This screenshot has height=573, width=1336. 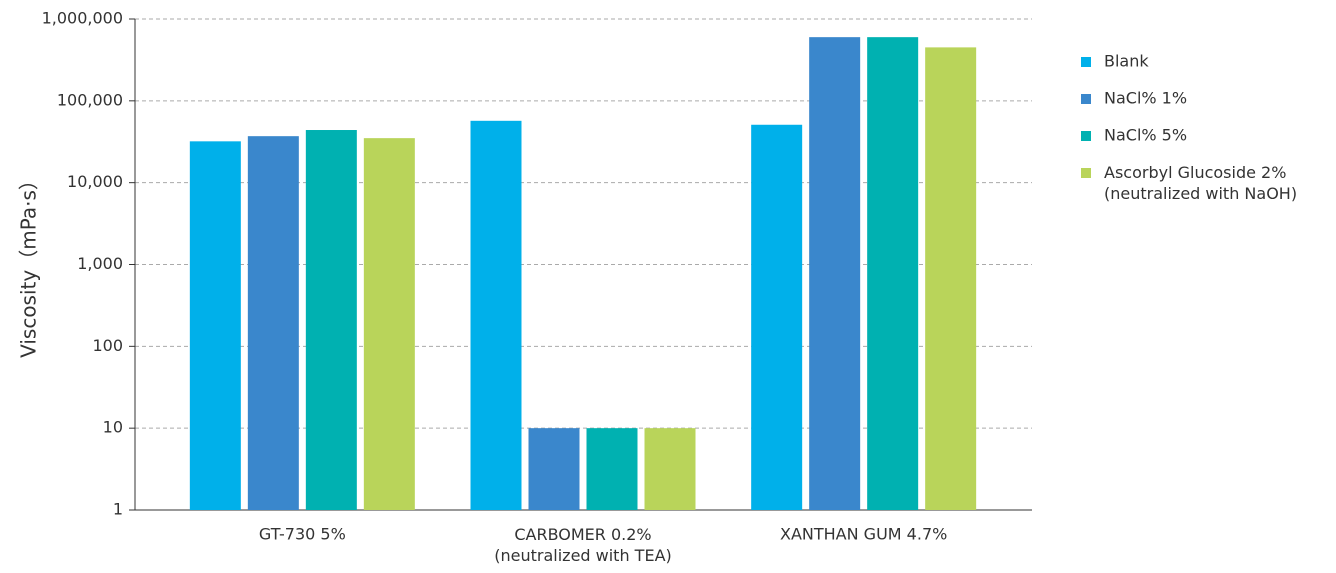 What do you see at coordinates (29, 264) in the screenshot?
I see `y-axis-label: Viscosity（mPa·s）` at bounding box center [29, 264].